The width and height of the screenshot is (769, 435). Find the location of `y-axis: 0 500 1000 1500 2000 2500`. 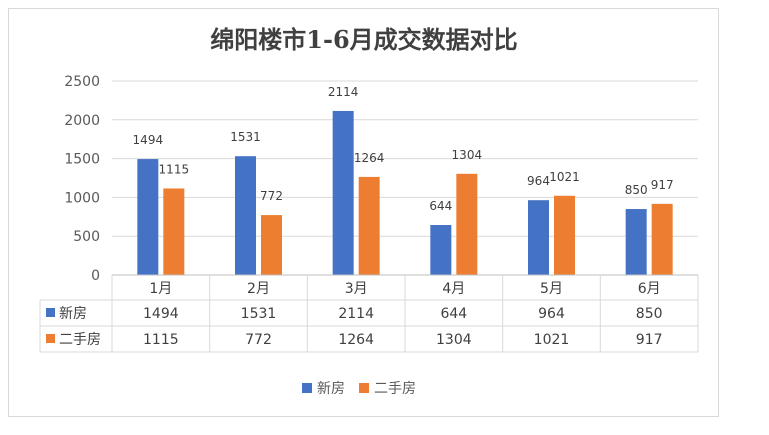

y-axis: 0 500 1000 1500 2000 2500 is located at coordinates (82, 179).